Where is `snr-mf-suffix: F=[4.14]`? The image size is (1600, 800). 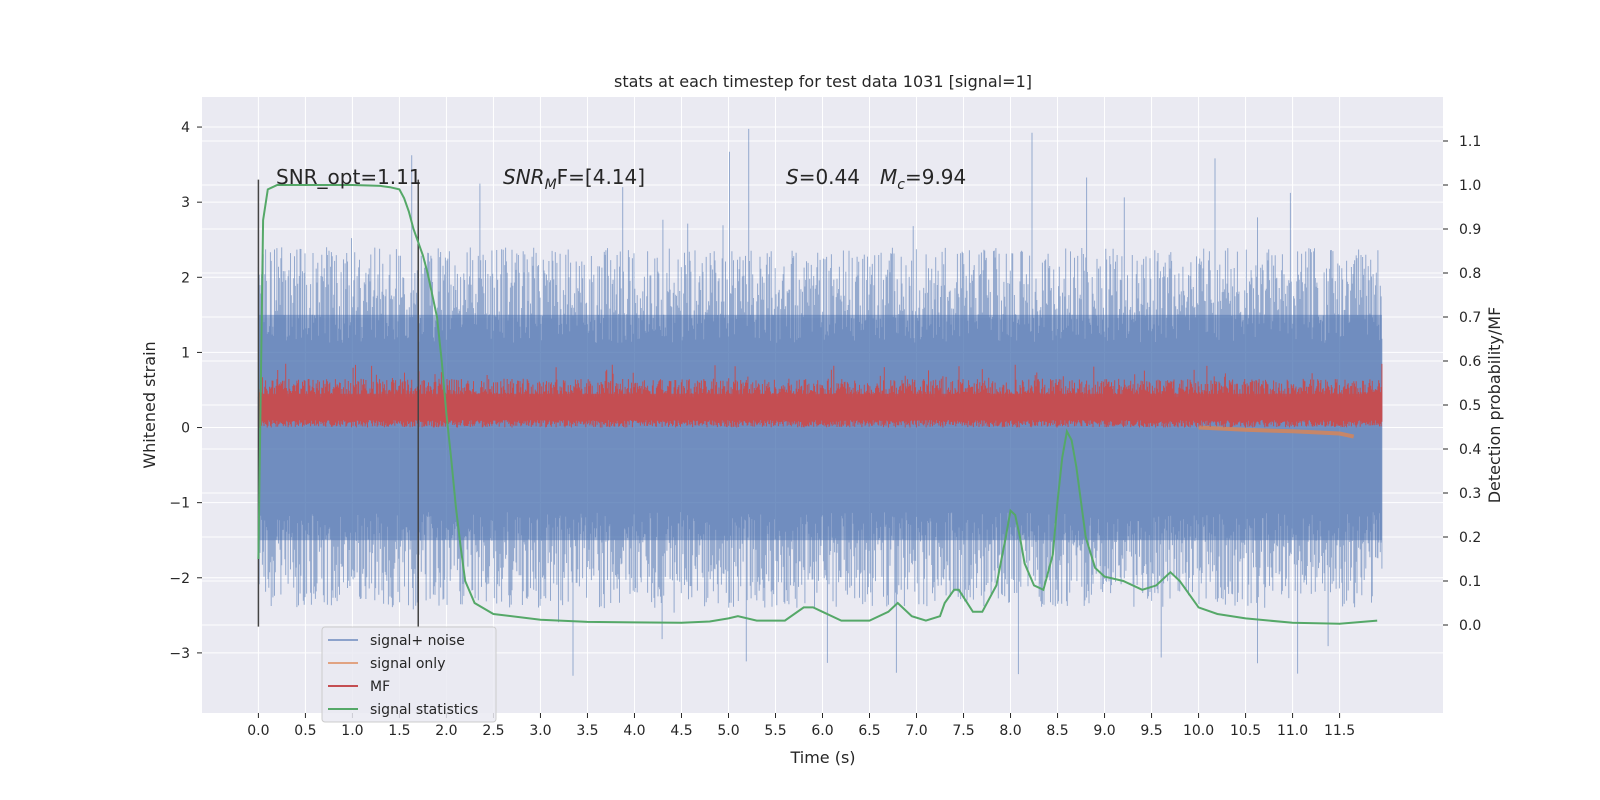
snr-mf-suffix: F=[4.14] is located at coordinates (601, 177).